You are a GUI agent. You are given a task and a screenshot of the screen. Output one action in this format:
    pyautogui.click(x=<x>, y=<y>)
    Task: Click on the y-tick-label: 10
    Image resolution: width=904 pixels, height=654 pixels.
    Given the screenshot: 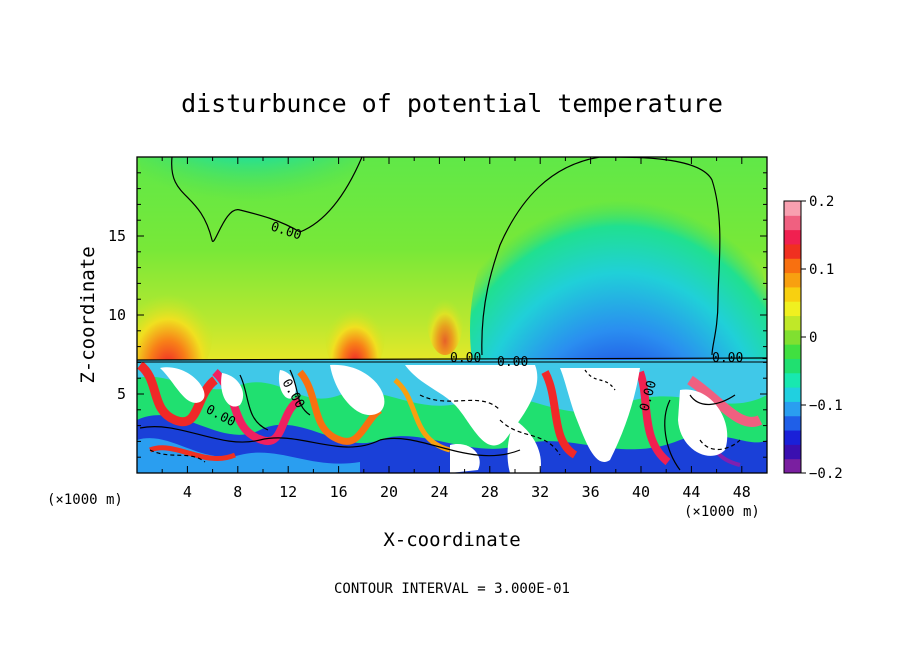 What is the action you would take?
    pyautogui.click(x=117, y=315)
    